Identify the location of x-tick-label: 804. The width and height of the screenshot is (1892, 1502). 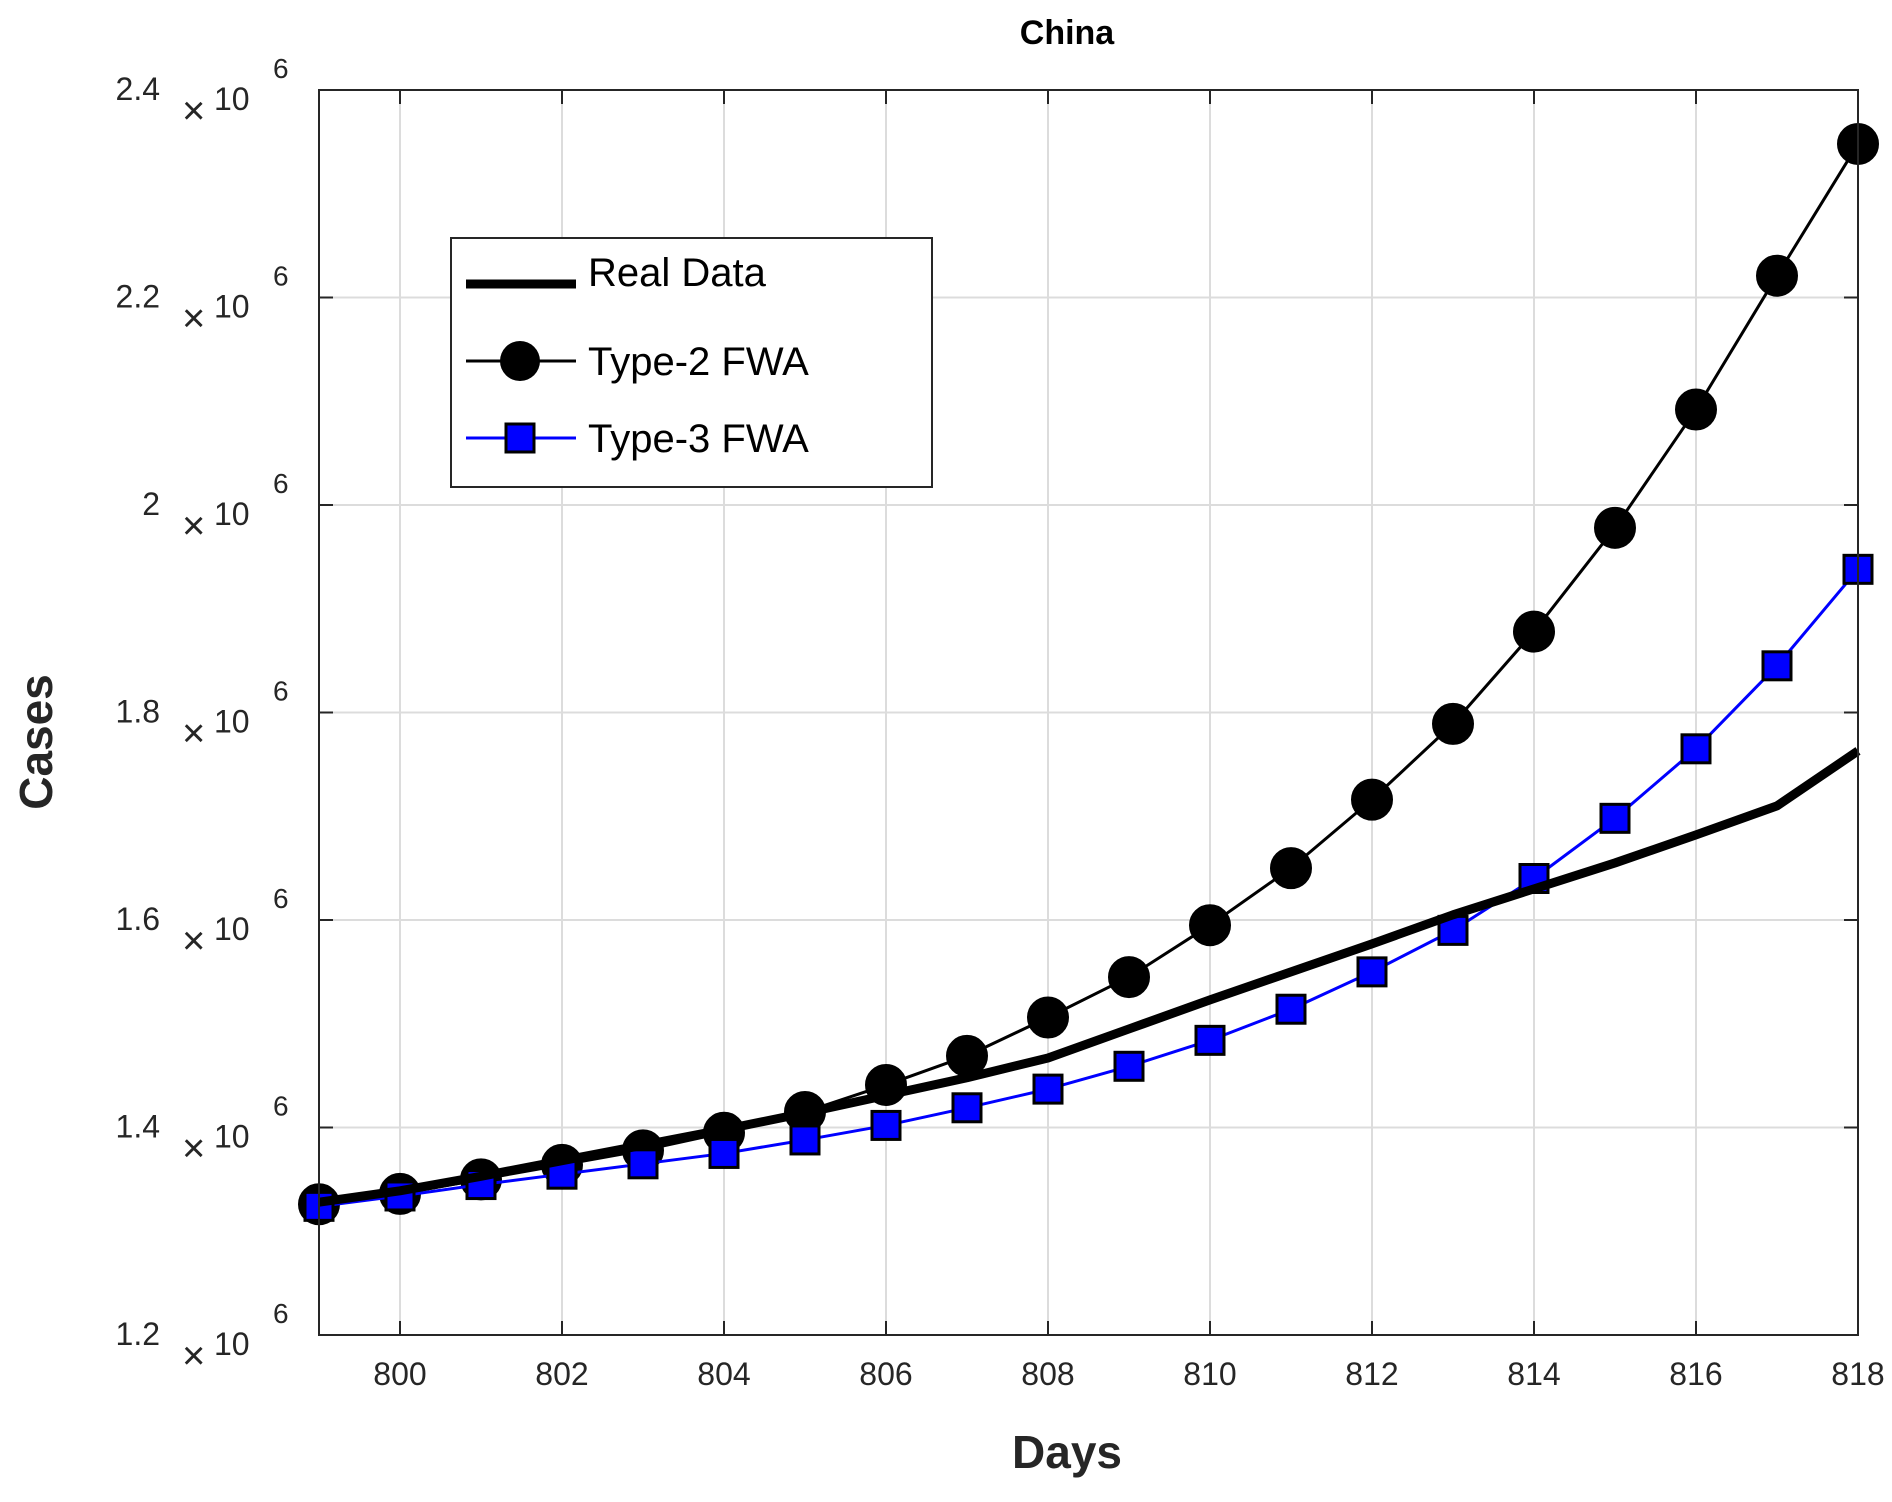
(723, 1374).